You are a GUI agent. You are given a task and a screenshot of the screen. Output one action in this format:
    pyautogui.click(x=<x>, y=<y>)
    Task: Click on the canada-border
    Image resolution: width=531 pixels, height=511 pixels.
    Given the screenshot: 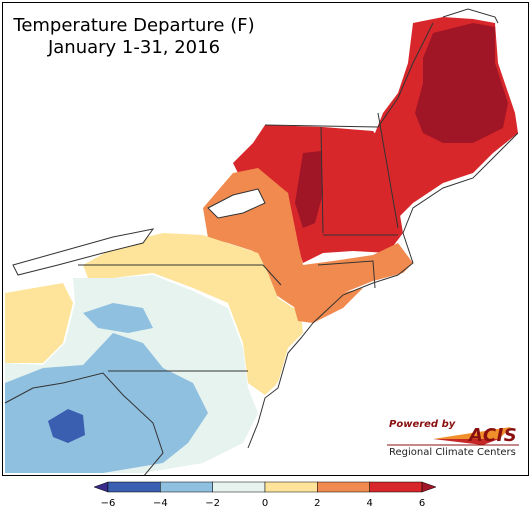 What is the action you would take?
    pyautogui.click(x=381, y=68)
    